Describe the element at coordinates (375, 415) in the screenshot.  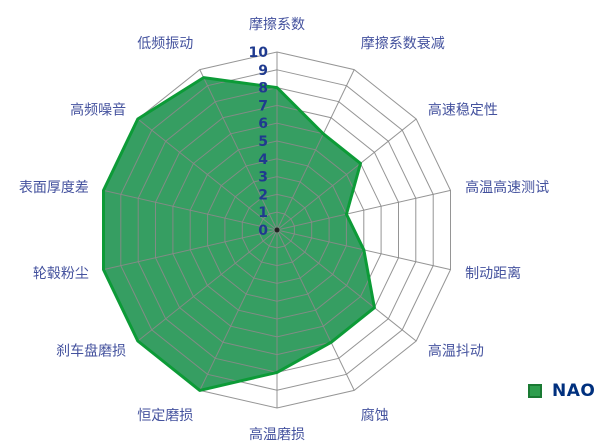
I see `category-label: 腐蚀` at that location.